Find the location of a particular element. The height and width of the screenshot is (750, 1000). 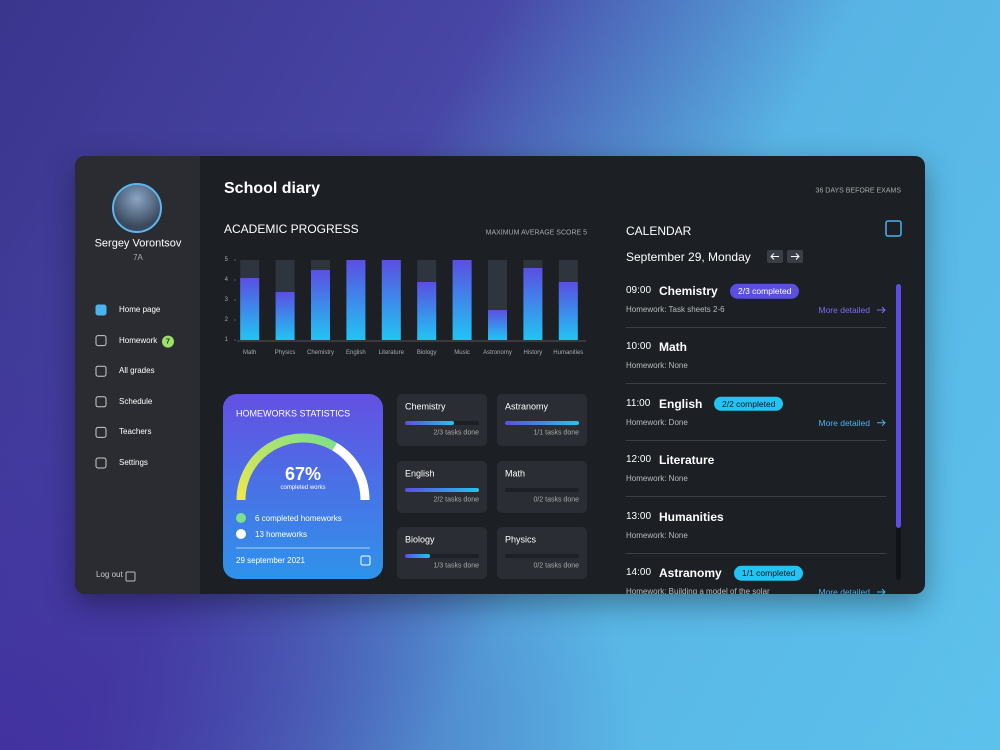

x-tick-label: English is located at coordinates (356, 353).